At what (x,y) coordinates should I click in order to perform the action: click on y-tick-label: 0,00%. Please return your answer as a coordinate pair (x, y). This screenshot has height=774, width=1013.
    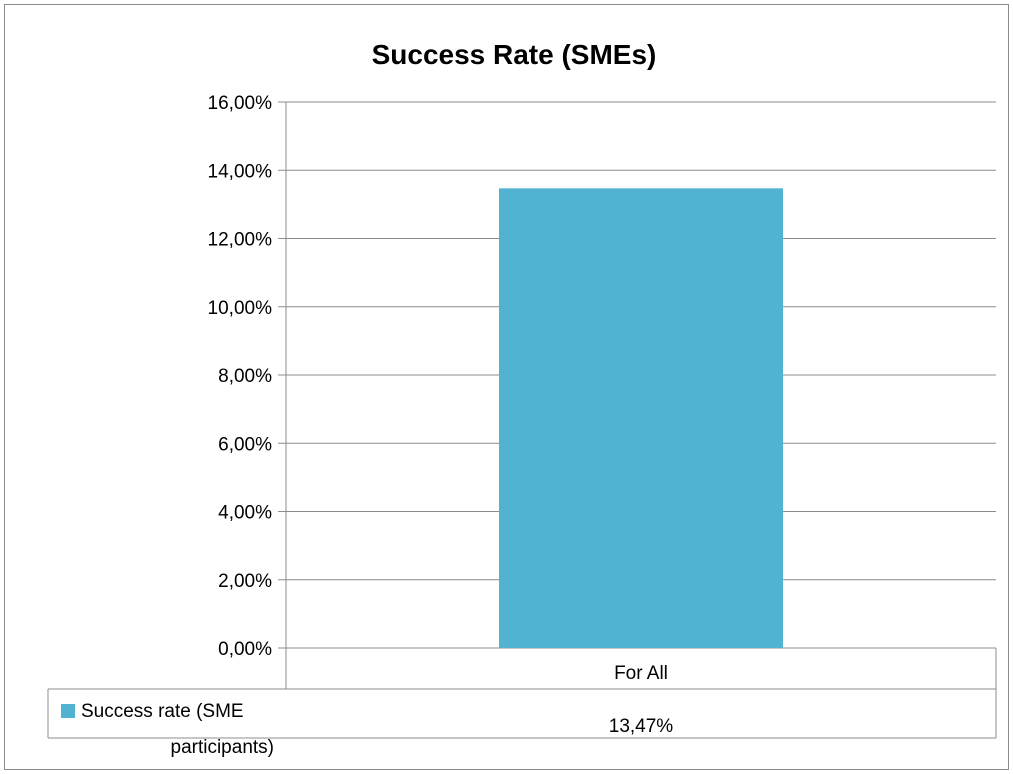
    Looking at the image, I should click on (245, 649).